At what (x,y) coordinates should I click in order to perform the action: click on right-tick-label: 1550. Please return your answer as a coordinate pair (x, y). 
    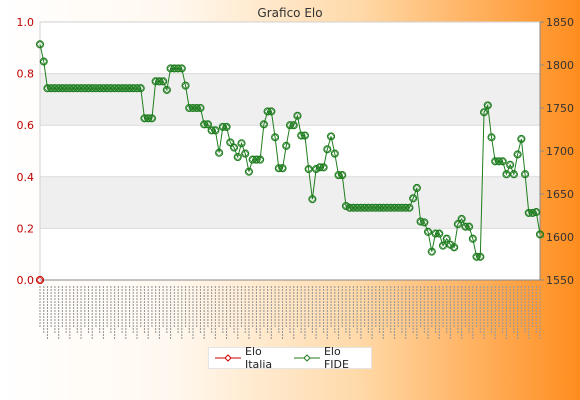
    Looking at the image, I should click on (560, 280).